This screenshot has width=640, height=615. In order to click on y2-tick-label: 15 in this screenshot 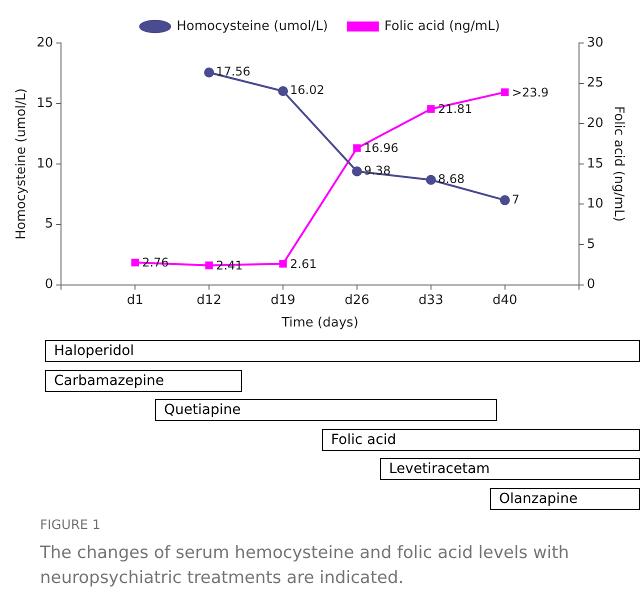, I will do `click(595, 164)`.